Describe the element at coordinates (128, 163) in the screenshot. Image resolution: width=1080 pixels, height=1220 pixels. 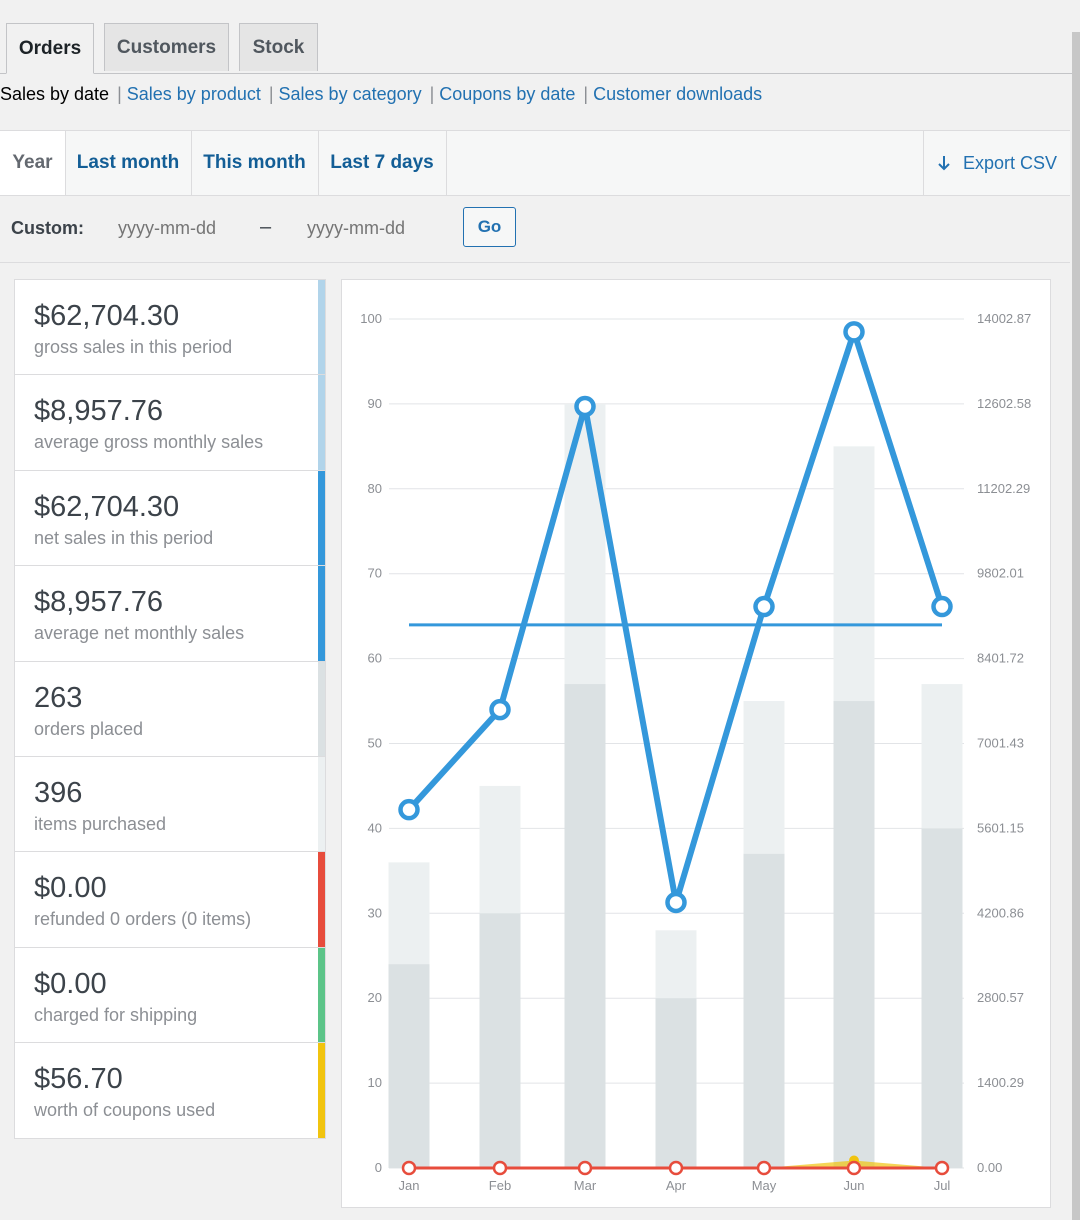
I see `range-last-month: Last month` at that location.